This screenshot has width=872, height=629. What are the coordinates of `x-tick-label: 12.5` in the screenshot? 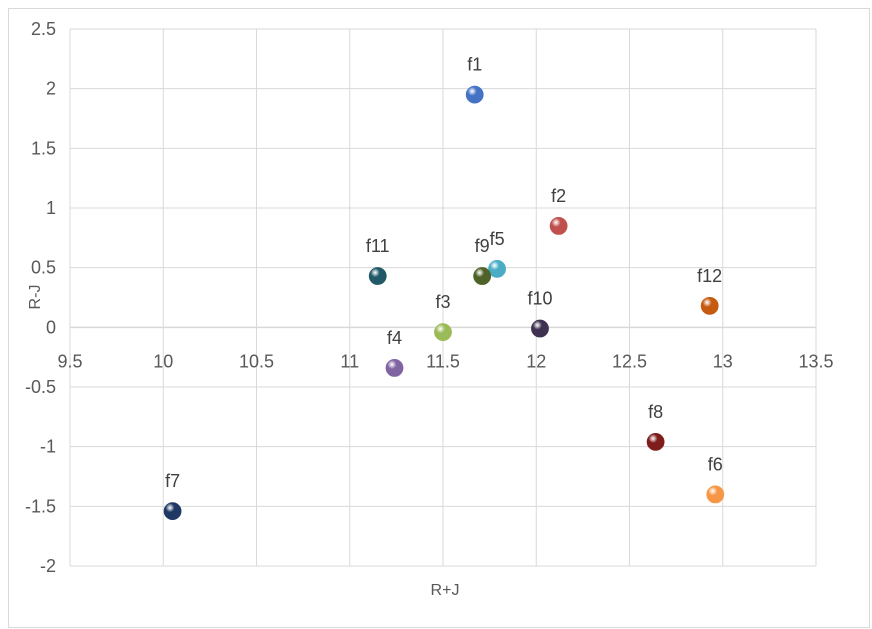 It's located at (629, 361).